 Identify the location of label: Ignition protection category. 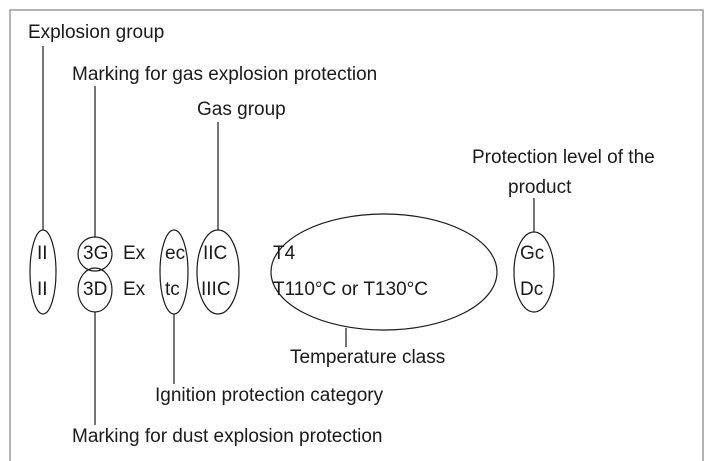
(269, 395).